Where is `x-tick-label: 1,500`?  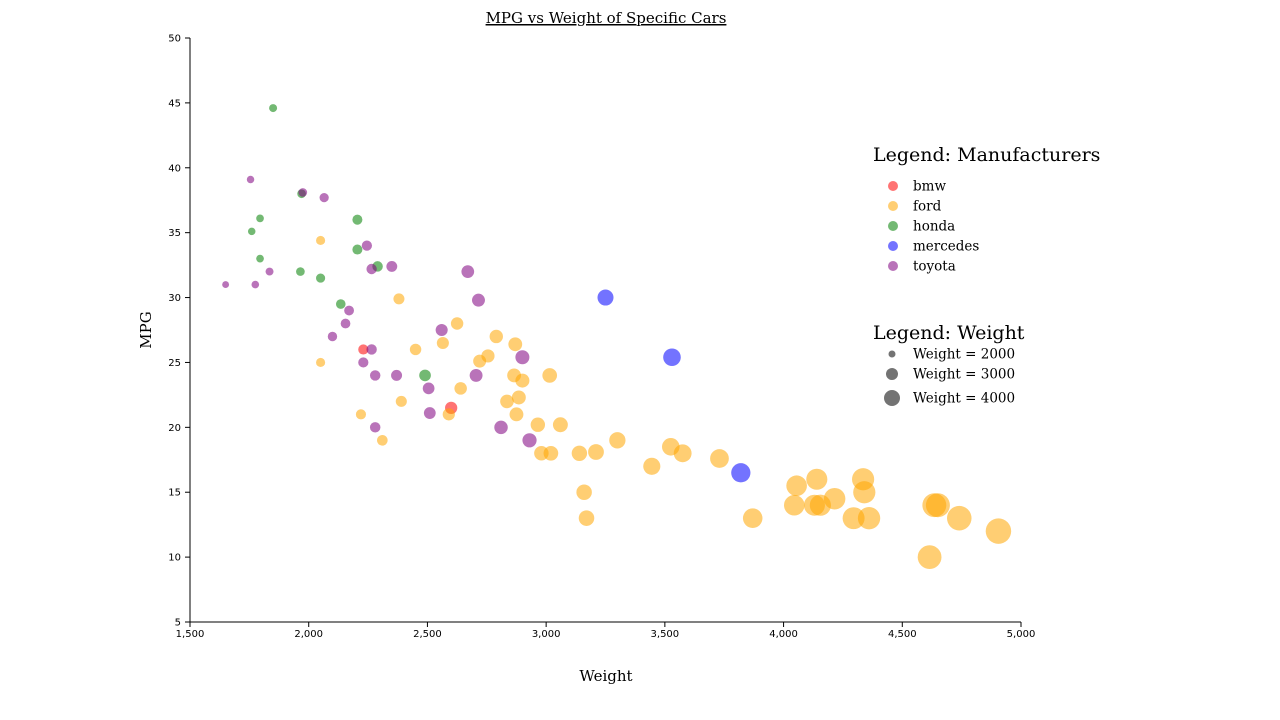 x-tick-label: 1,500 is located at coordinates (190, 634).